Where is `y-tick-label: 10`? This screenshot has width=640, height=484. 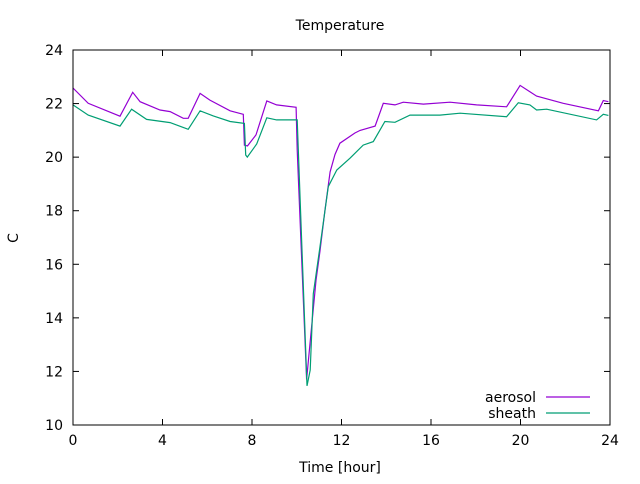
y-tick-label: 10 is located at coordinates (54, 426).